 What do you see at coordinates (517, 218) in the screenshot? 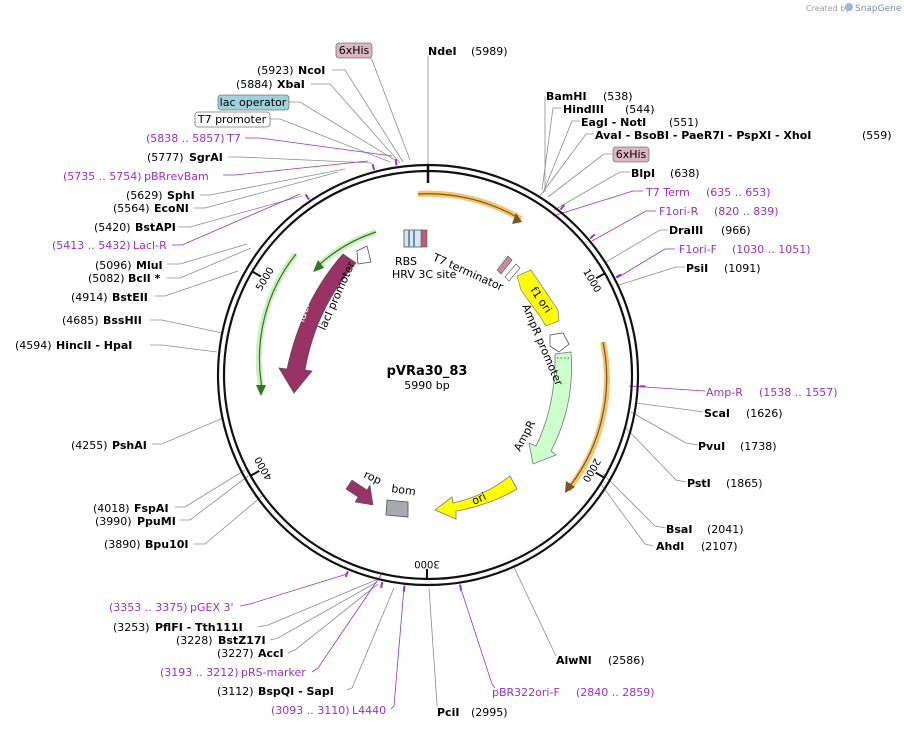
I see `orange-arrow-top-head` at bounding box center [517, 218].